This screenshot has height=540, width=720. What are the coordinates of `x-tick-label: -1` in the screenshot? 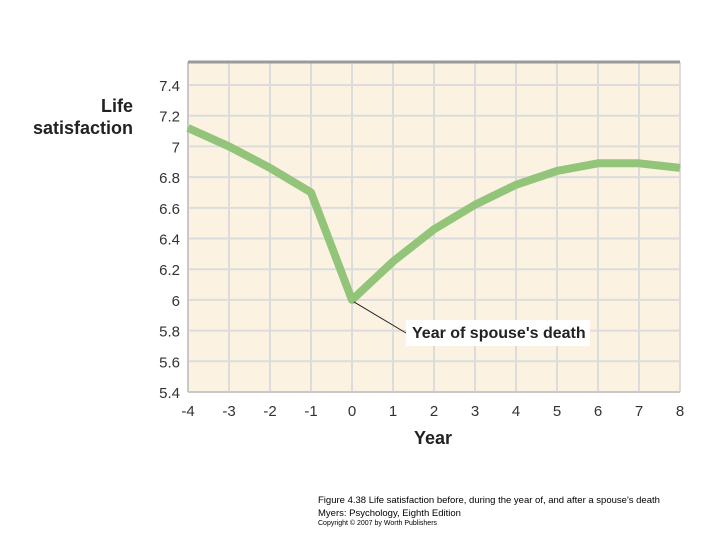 It's located at (310, 411).